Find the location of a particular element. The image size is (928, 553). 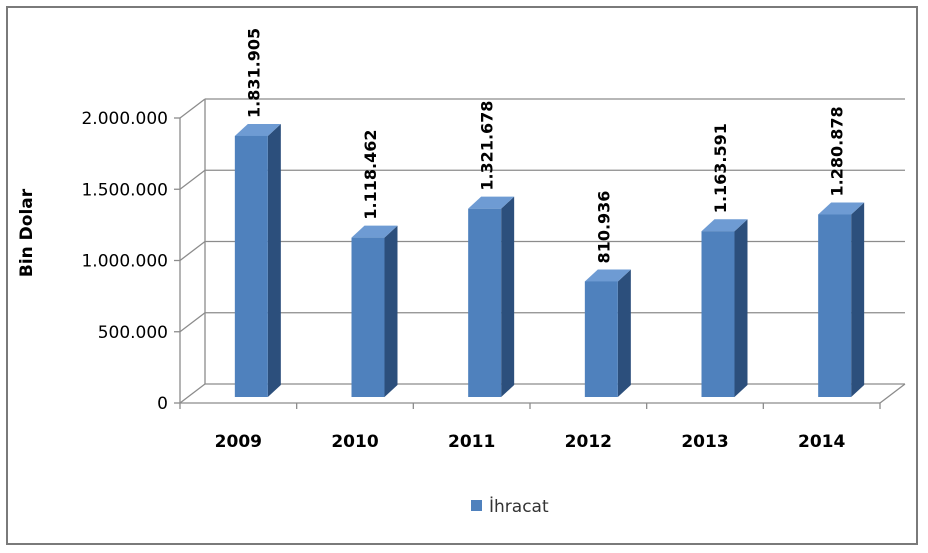

y-tick-labels: 0 500.000 1.000.000 1.500.000 2.000.000 is located at coordinates (124, 261).